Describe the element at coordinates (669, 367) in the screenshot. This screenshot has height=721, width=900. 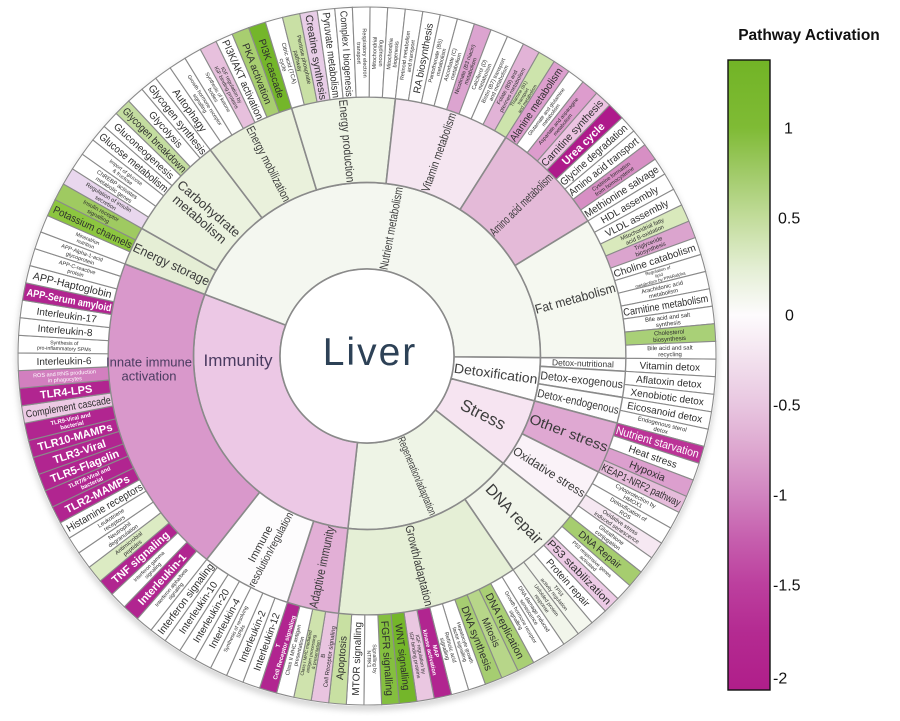
I see `svg-text: Vitamin detox` at that location.